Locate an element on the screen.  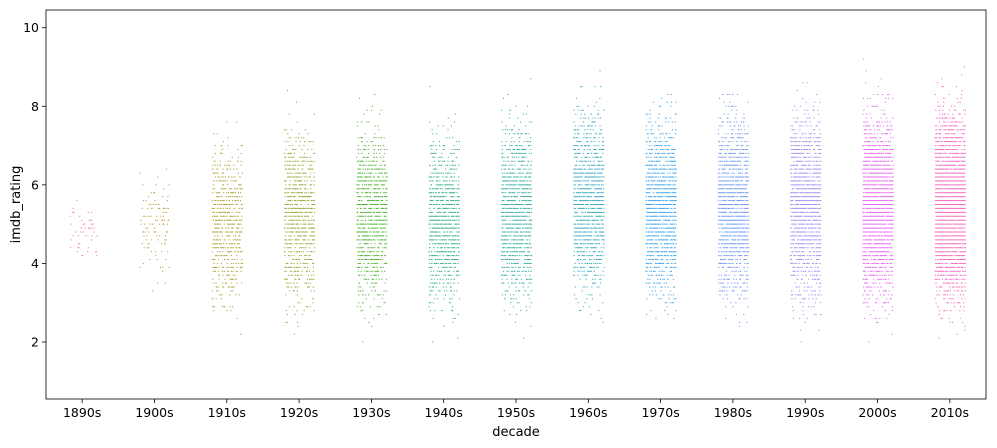
series-1960s is located at coordinates (589, 196).